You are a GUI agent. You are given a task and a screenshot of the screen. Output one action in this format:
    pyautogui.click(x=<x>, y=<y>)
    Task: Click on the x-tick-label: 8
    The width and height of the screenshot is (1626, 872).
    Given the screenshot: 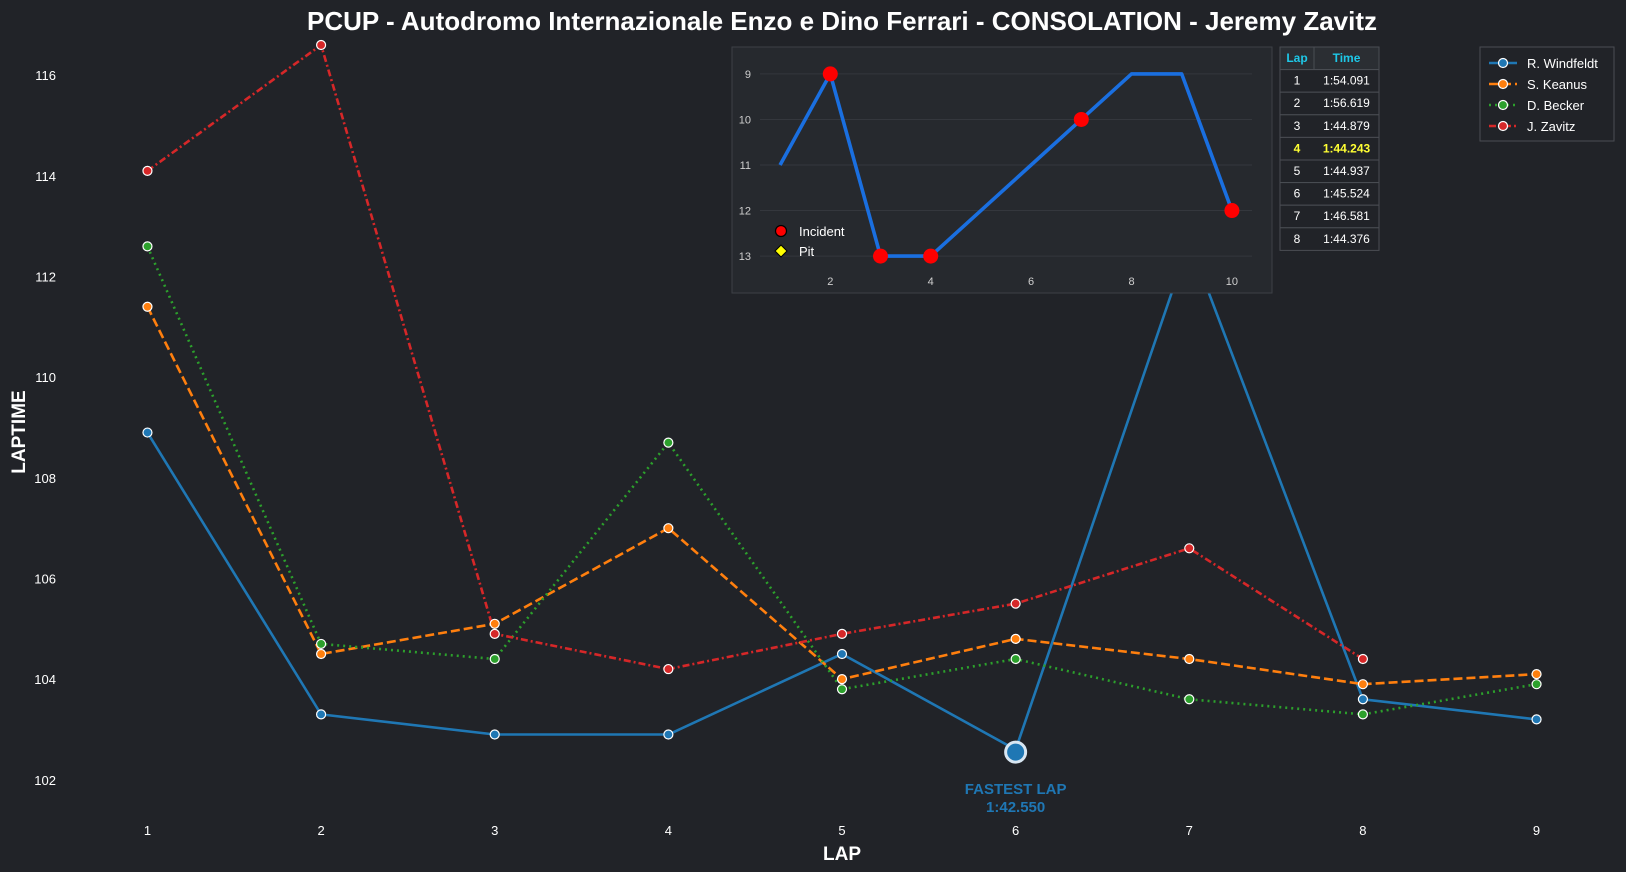 What is the action you would take?
    pyautogui.click(x=1362, y=830)
    